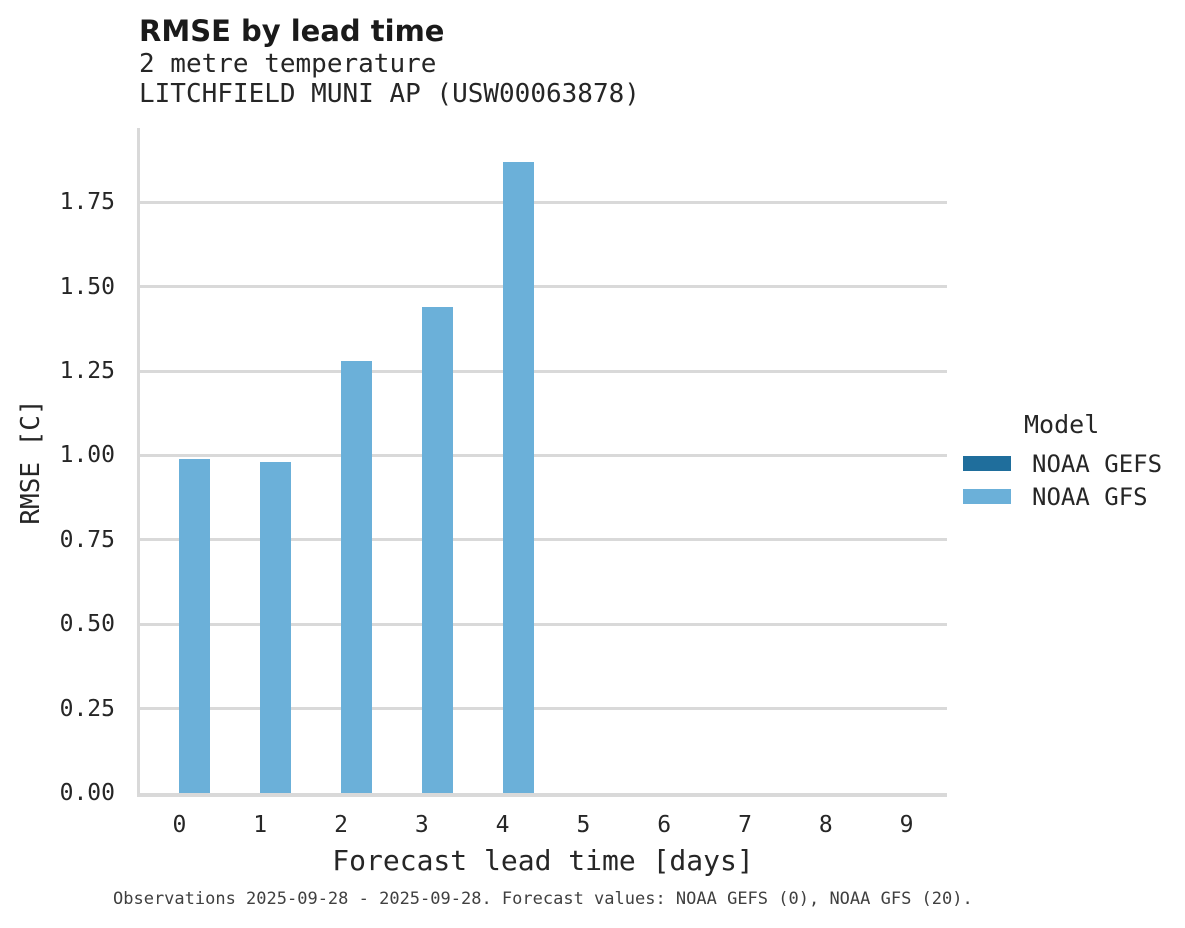 This screenshot has height=928, width=1185. What do you see at coordinates (502, 825) in the screenshot?
I see `x-tick-label: 4` at bounding box center [502, 825].